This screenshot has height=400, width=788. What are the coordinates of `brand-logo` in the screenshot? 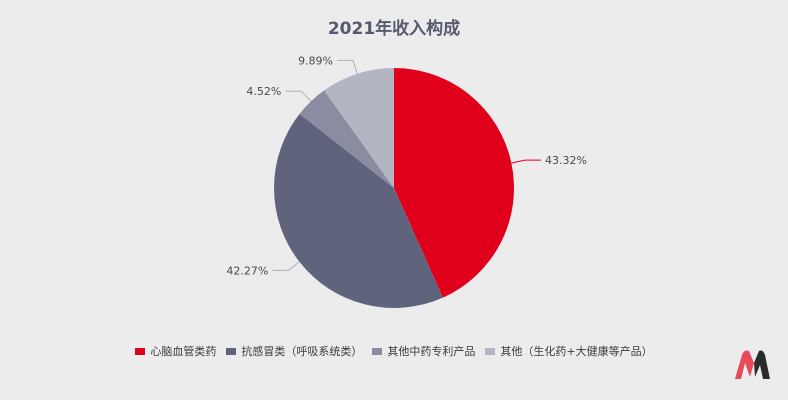 It's located at (752, 364).